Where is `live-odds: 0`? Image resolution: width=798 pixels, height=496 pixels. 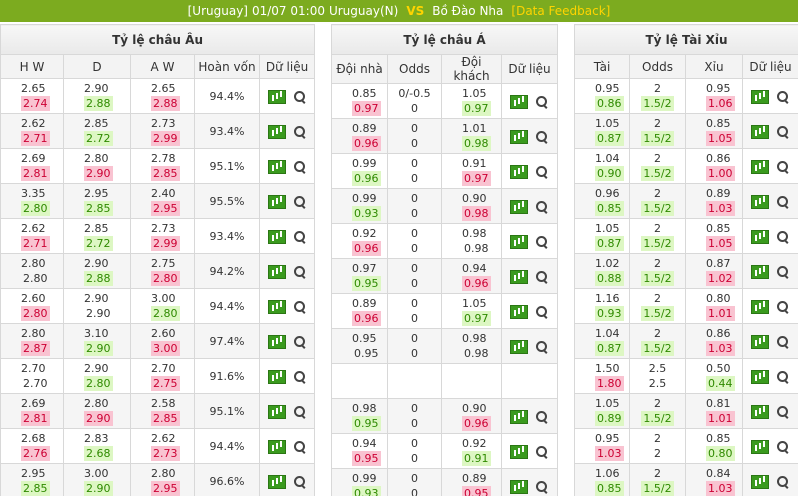
live-odds: 0 is located at coordinates (414, 283).